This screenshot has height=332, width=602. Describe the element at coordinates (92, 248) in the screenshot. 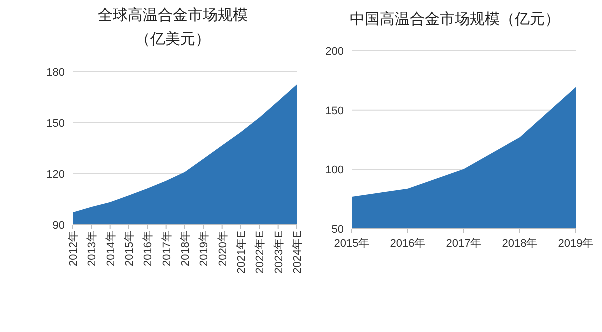

I see `x-tick-label: 2013年` at that location.